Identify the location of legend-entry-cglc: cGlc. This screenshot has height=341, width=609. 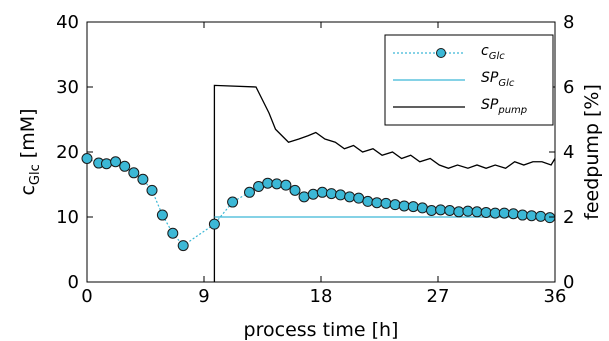
(493, 52).